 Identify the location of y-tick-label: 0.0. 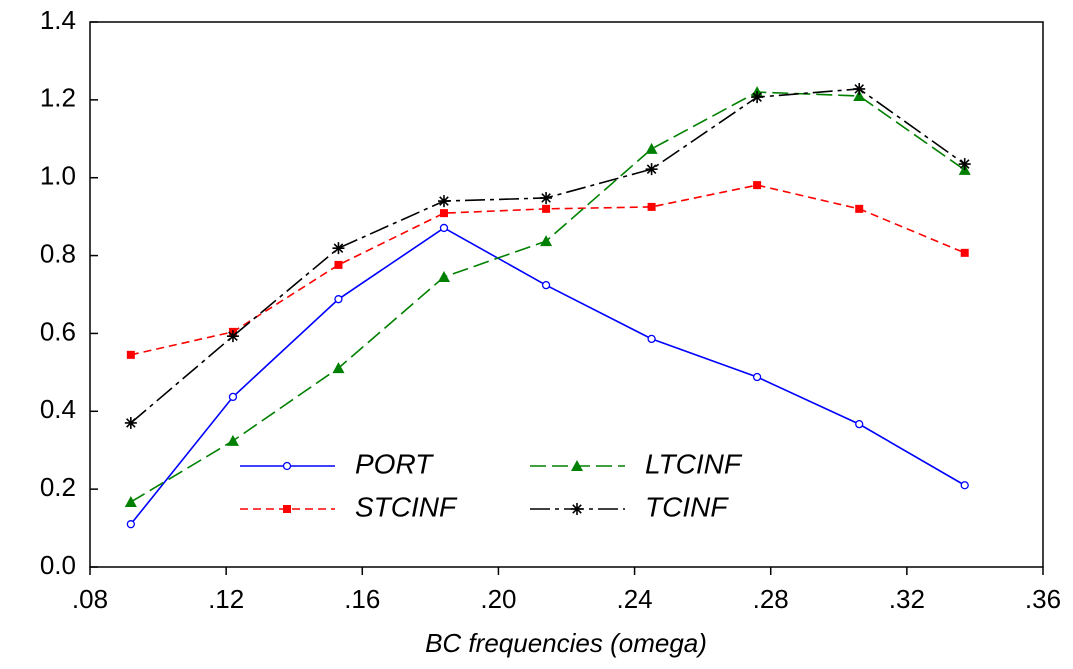
(58, 565).